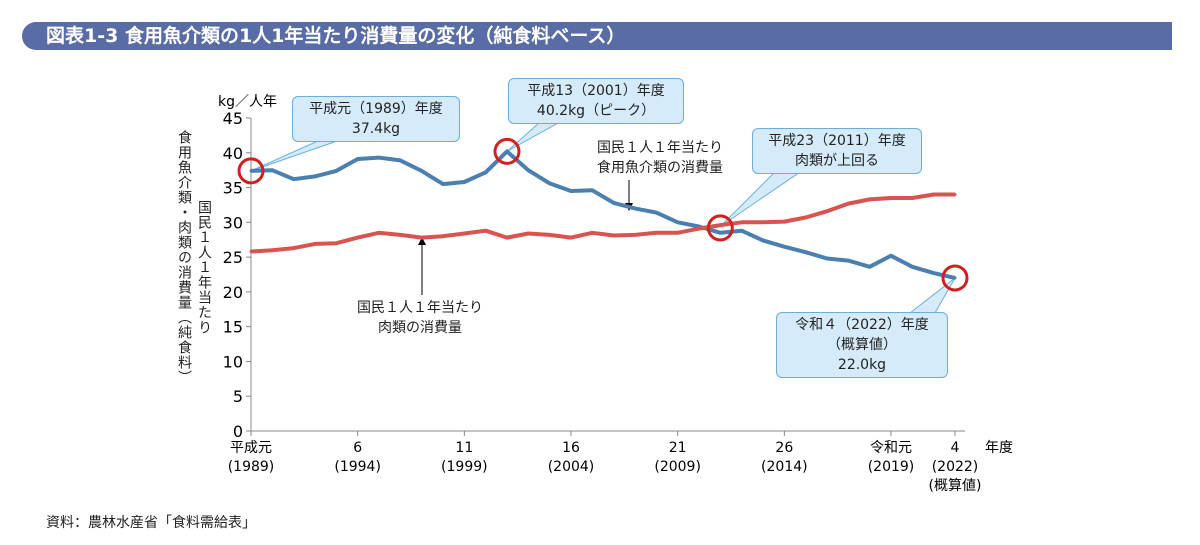 Image resolution: width=1200 pixels, height=545 pixels. Describe the element at coordinates (597, 36) in the screenshot. I see `figure-title: 図表1-3 食用魚介類の1人1年当たり消費量の変化（純食料ベース）` at that location.